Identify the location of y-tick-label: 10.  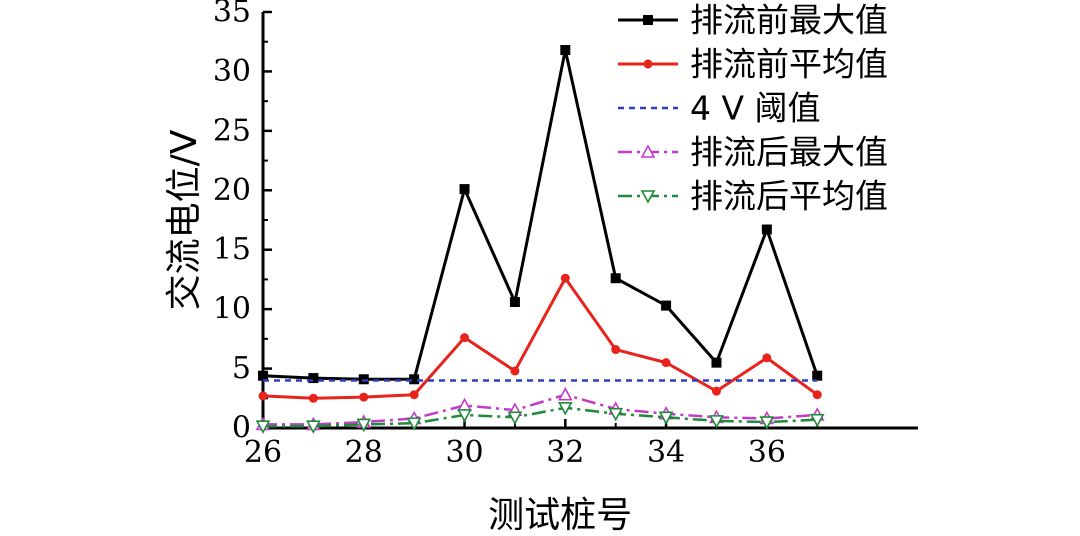
(232, 309).